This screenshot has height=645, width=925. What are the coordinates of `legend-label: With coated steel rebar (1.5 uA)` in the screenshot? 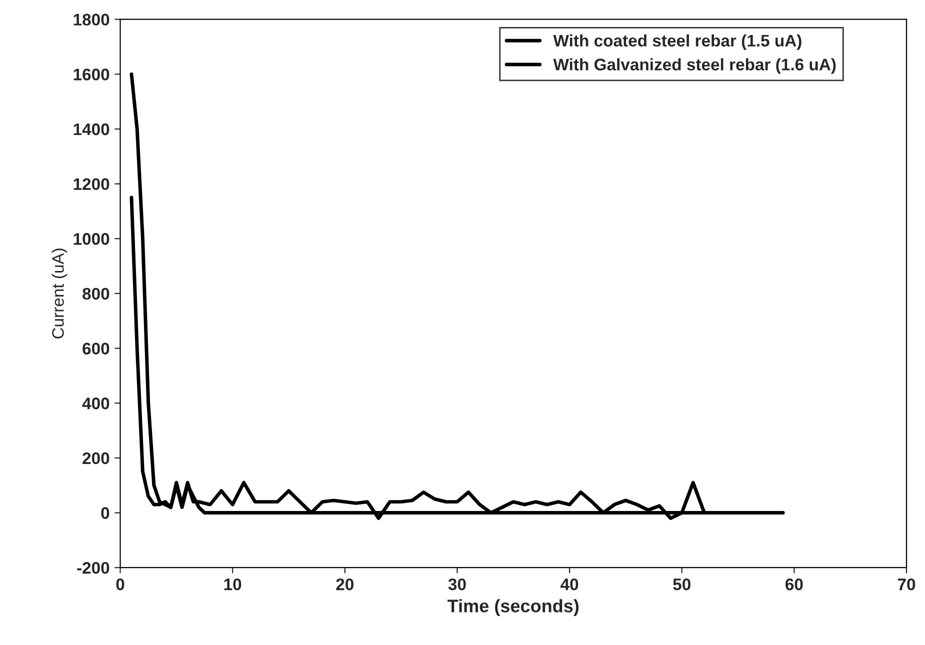 It's located at (677, 42).